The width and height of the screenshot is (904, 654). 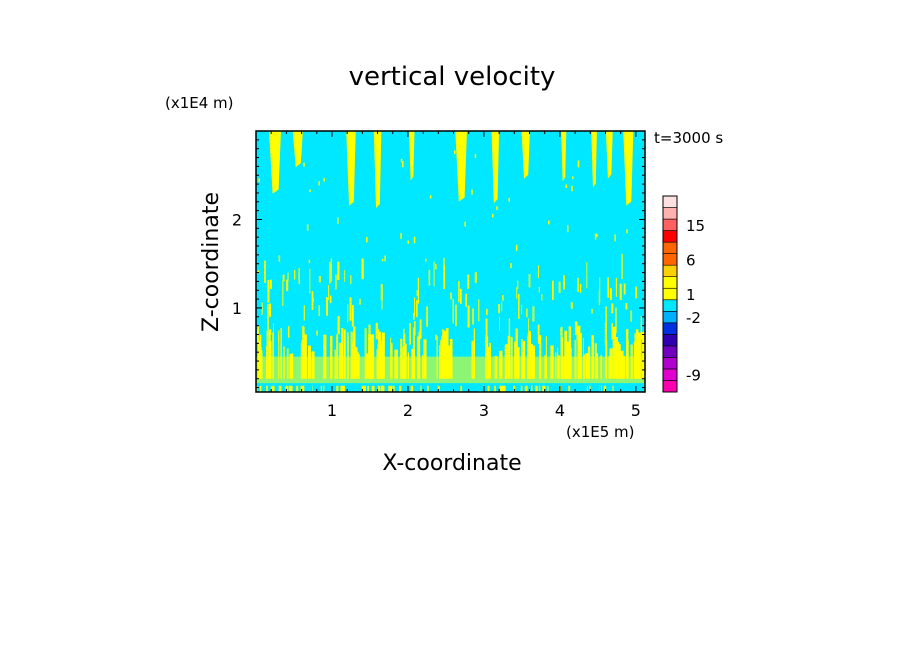 What do you see at coordinates (693, 376) in the screenshot?
I see `colorbar-label: -9` at bounding box center [693, 376].